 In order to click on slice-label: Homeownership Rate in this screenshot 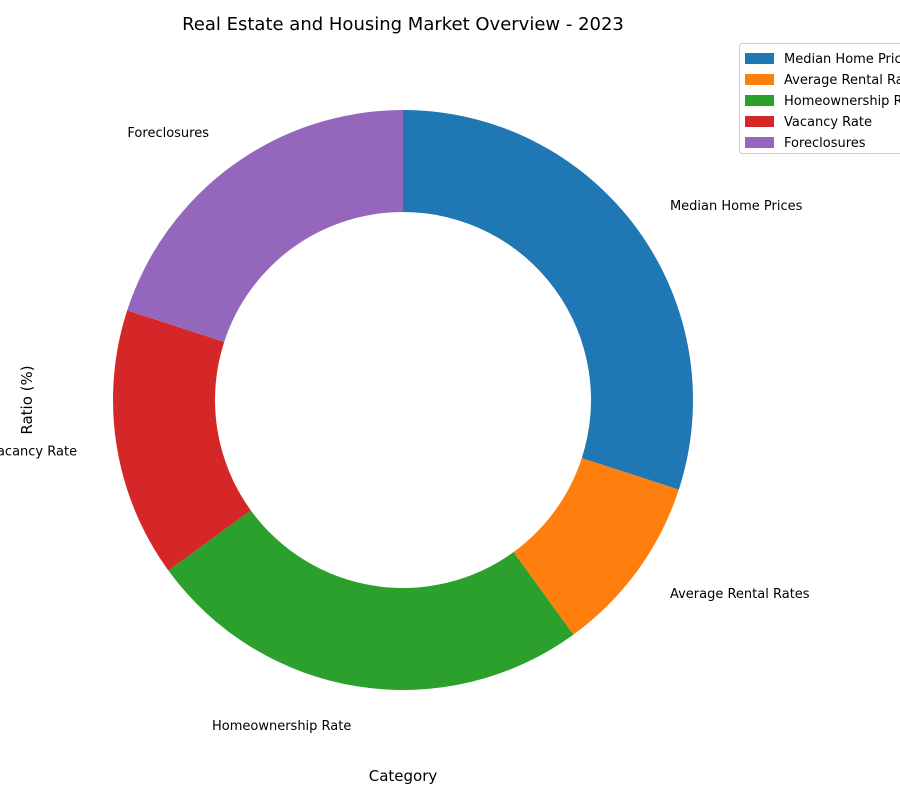, I will do `click(281, 726)`.